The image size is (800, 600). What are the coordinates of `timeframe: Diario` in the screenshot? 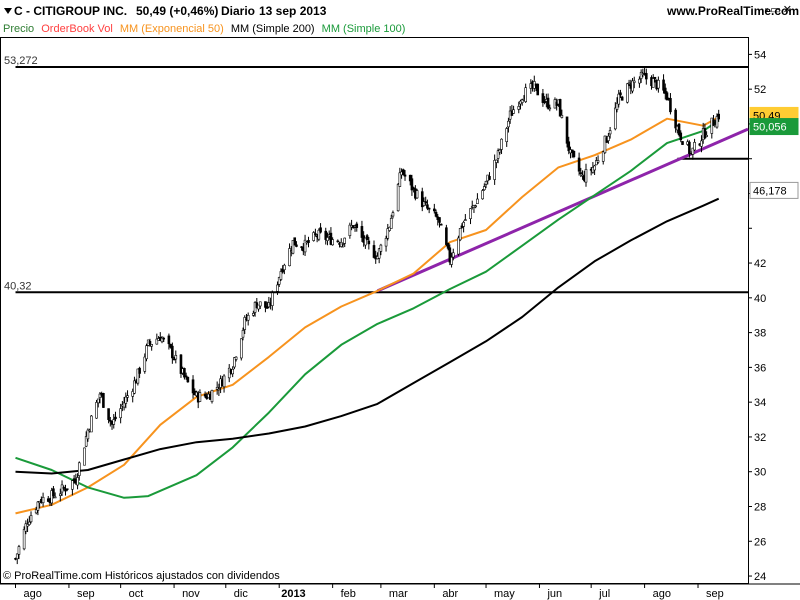 It's located at (238, 11).